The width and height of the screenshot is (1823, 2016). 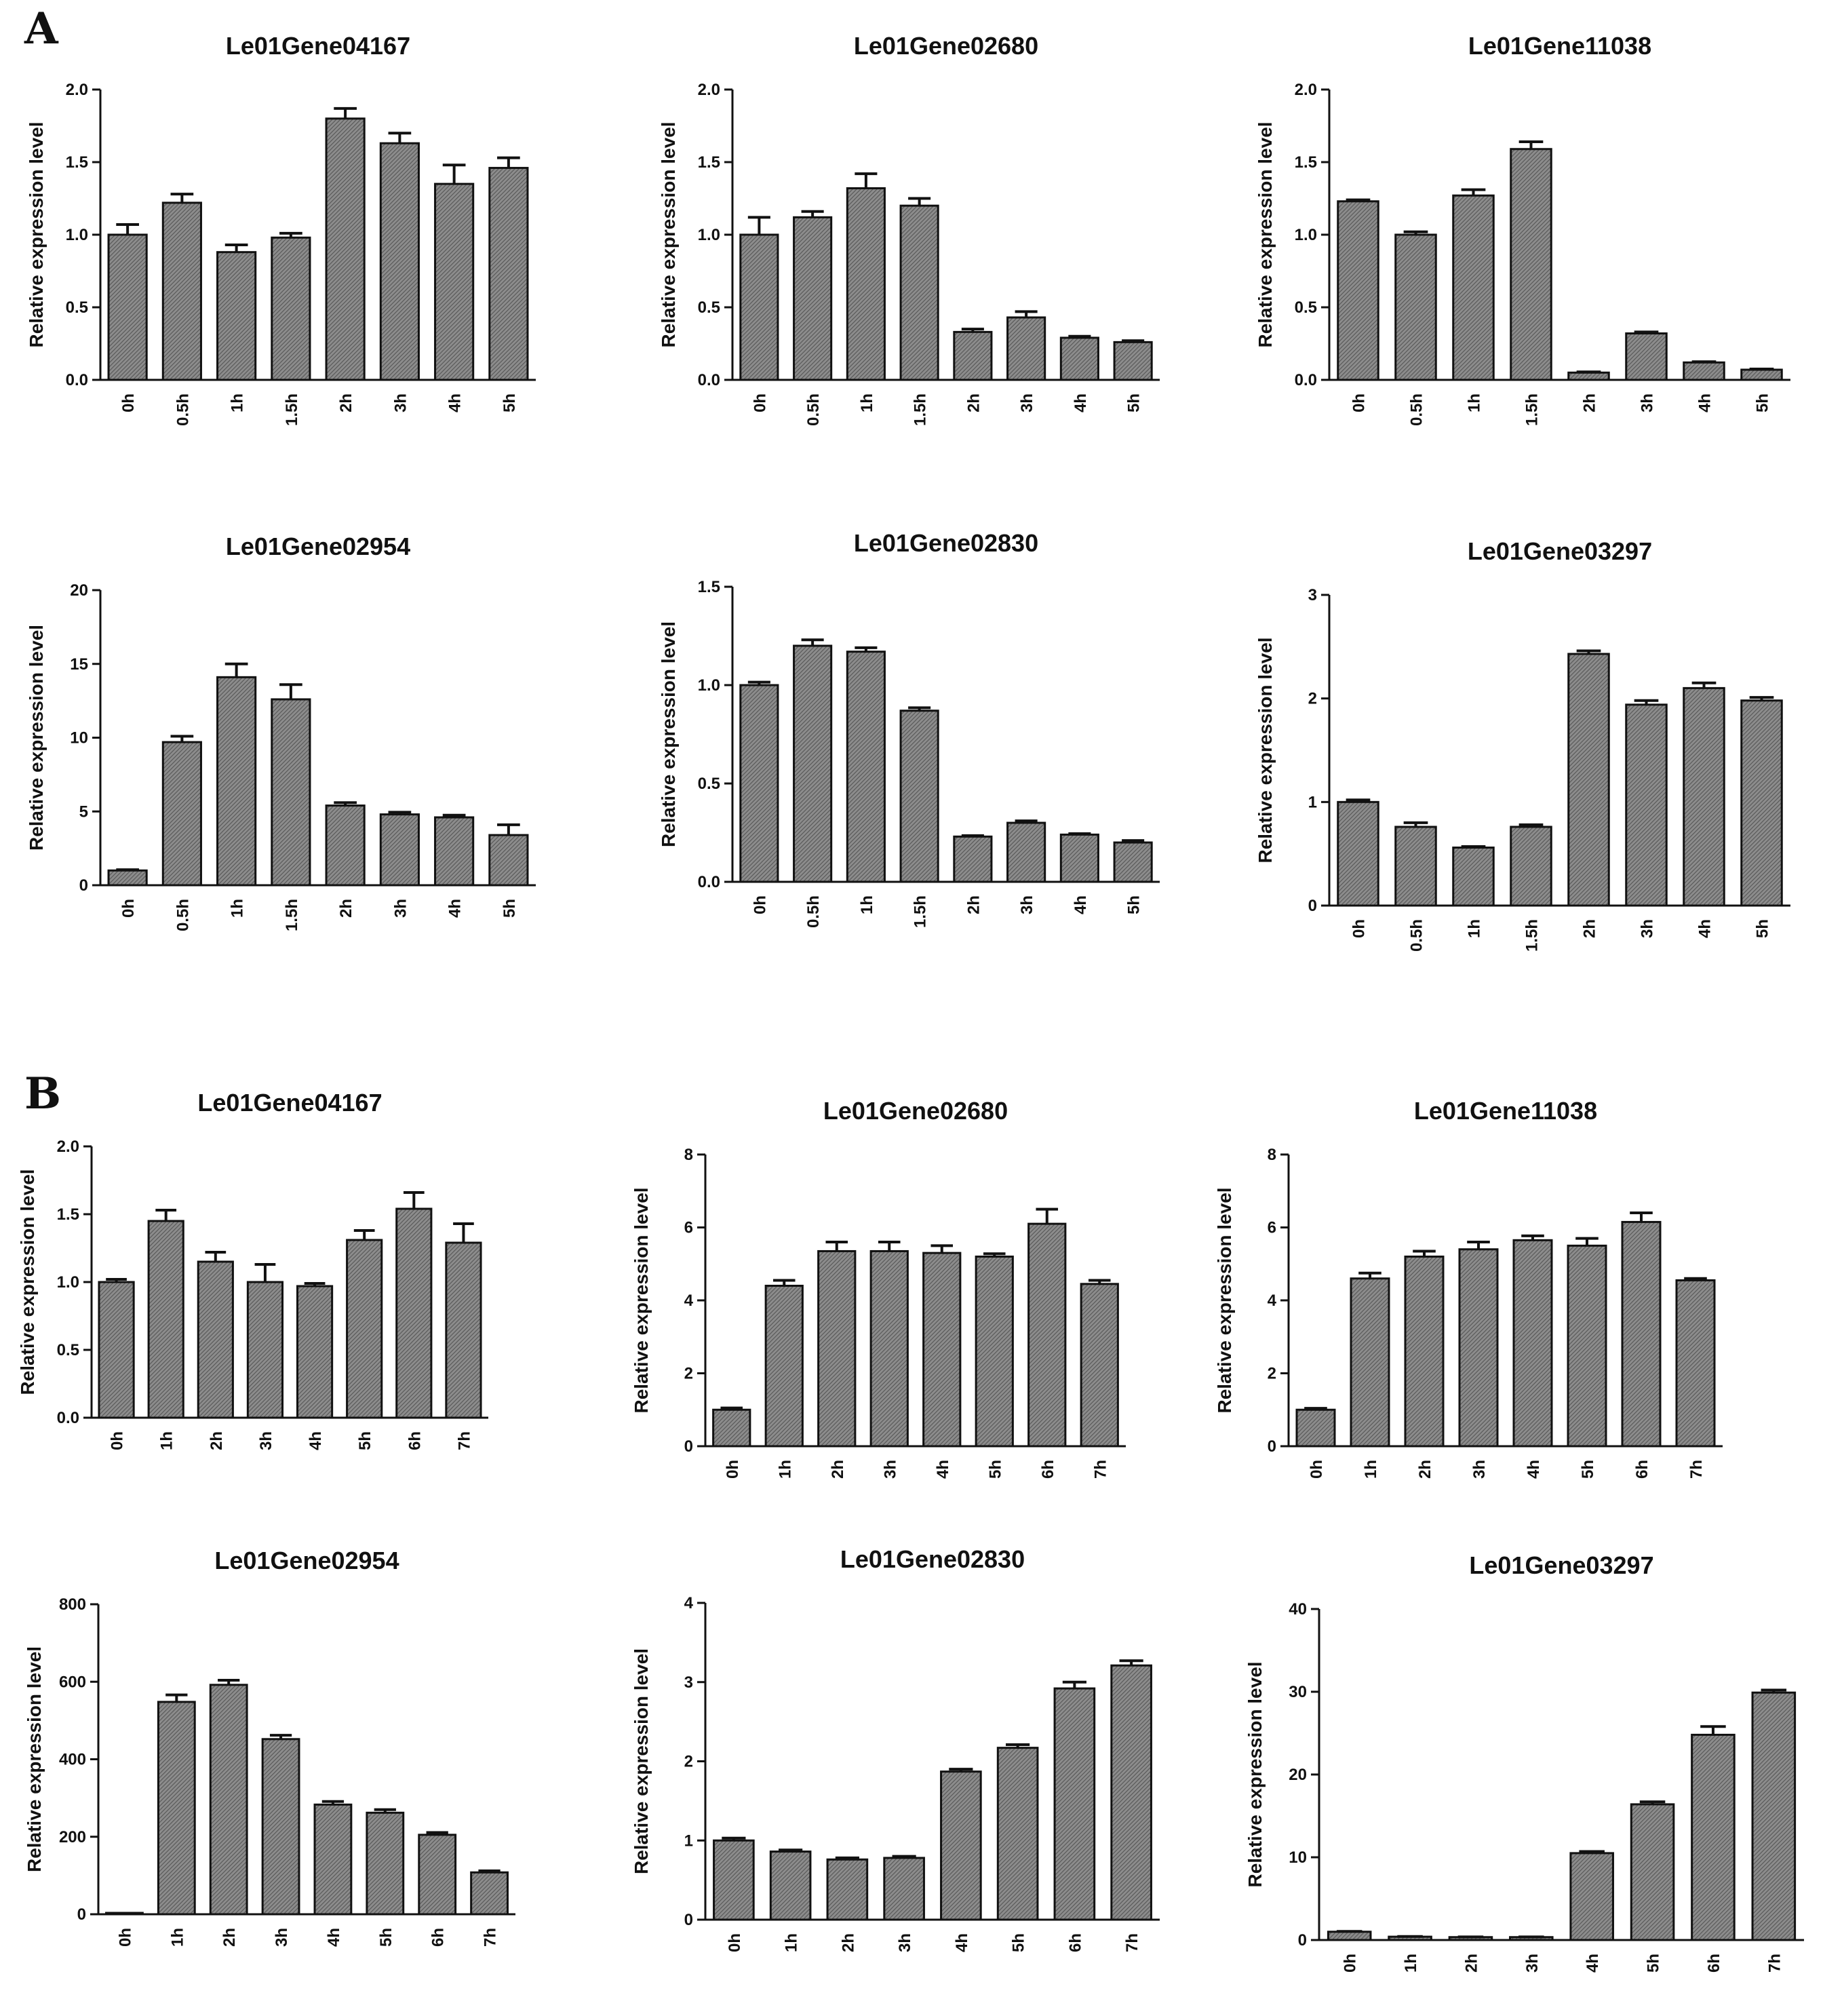 I want to click on y-tick-label: 400, so click(x=72, y=1760).